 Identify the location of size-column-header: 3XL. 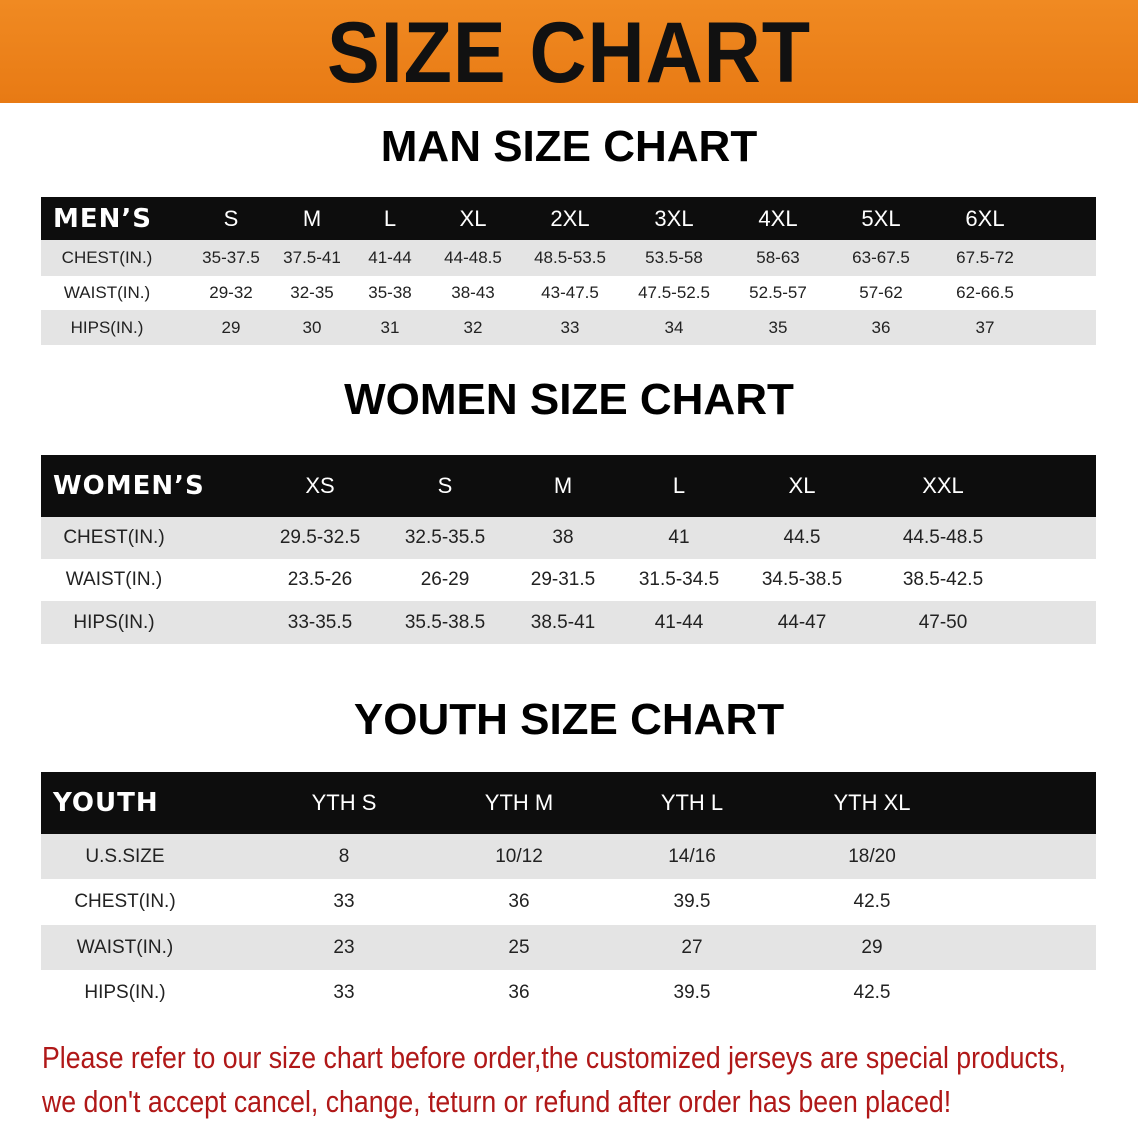
(674, 218).